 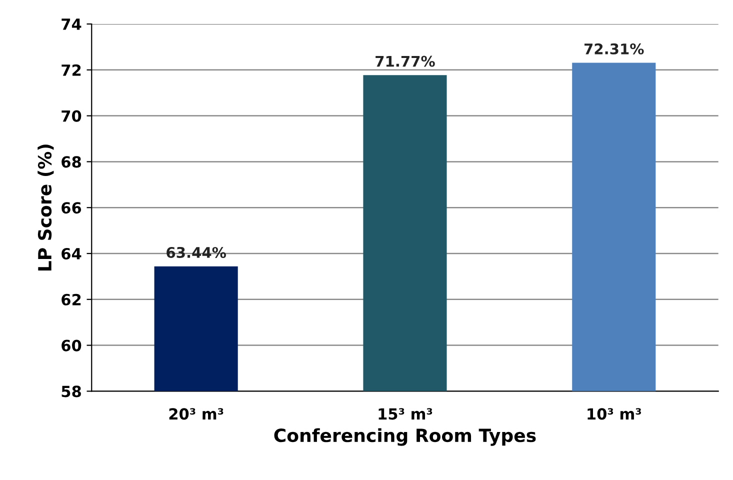 What do you see at coordinates (72, 254) in the screenshot?
I see `y-tick-label: 64` at bounding box center [72, 254].